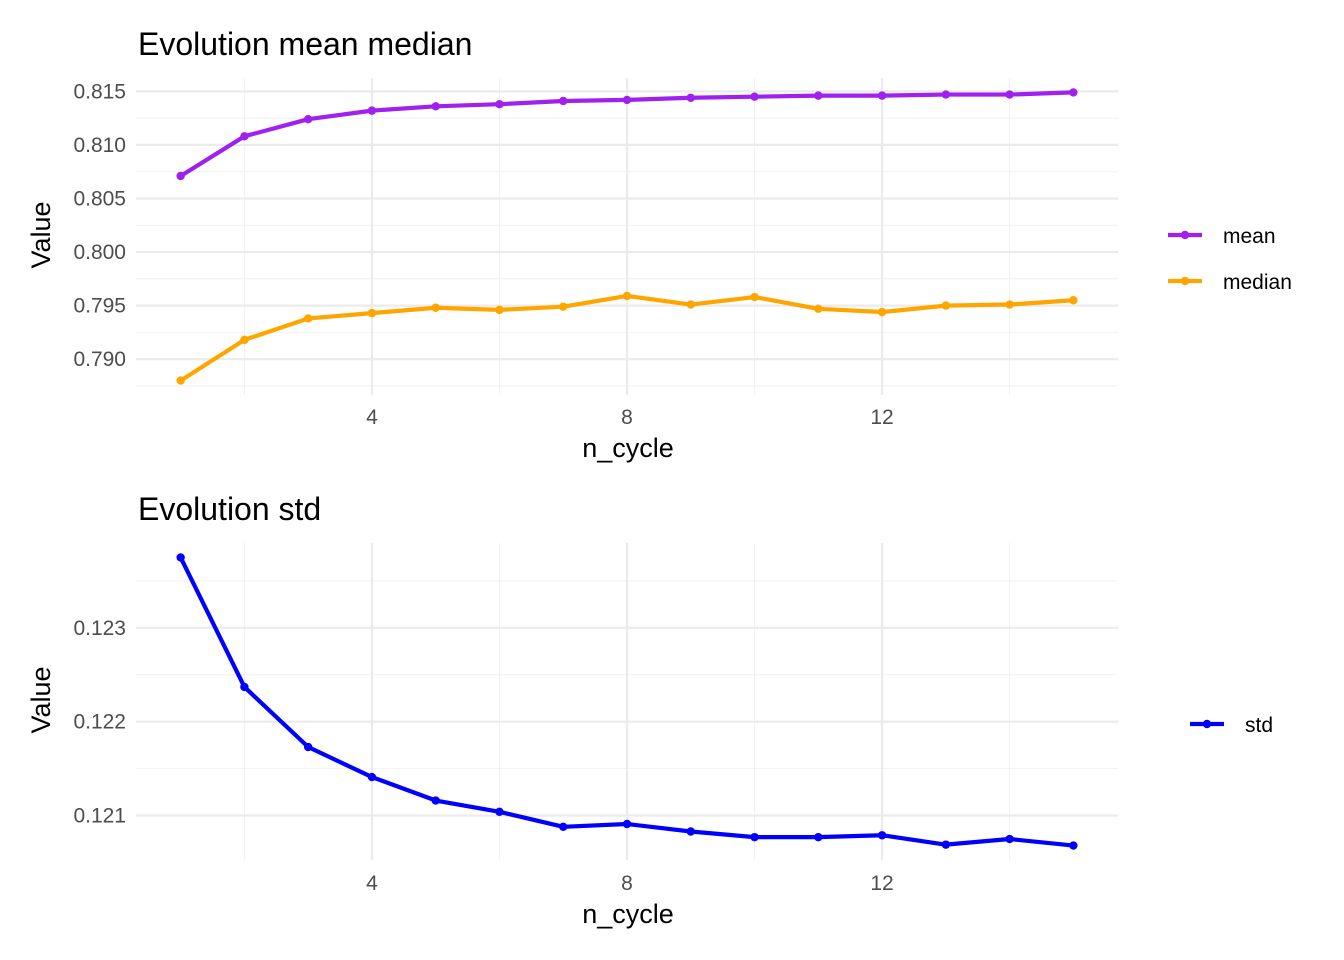  Describe the element at coordinates (99, 359) in the screenshot. I see `y-tick-label: 0.790` at that location.